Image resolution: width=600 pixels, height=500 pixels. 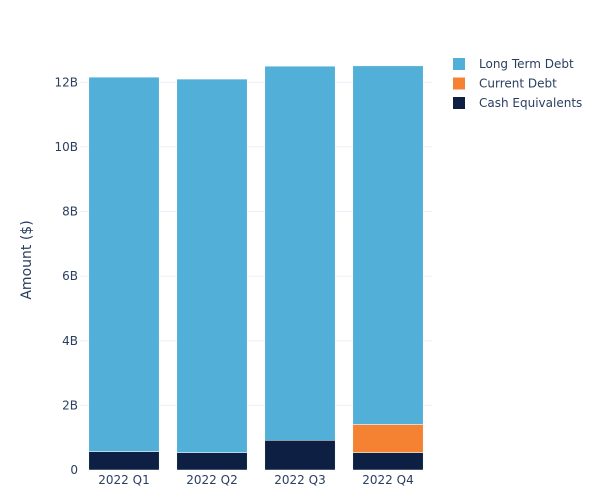 I want to click on y-axis-ticks: 0 2B 4B 6B 8B 10B 12B, so click(x=66, y=276).